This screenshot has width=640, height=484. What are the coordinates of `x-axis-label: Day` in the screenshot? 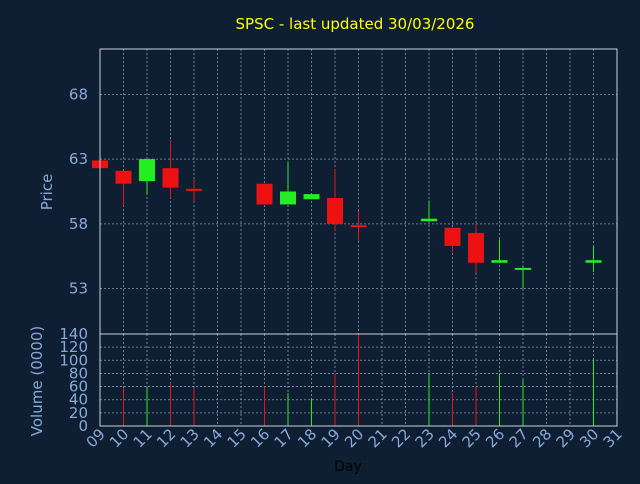 It's located at (348, 467).